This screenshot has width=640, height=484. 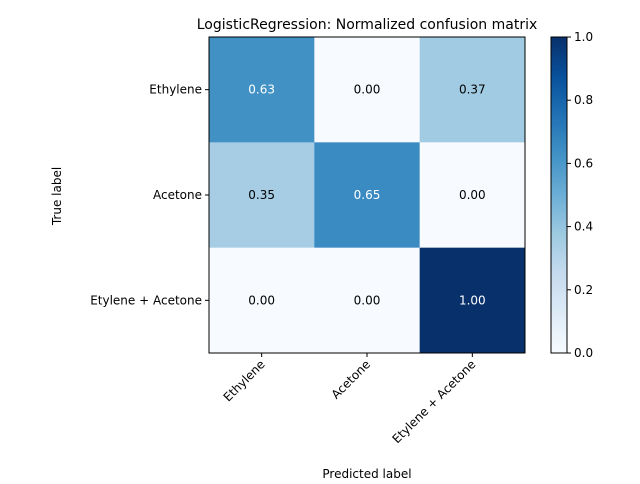 What do you see at coordinates (583, 353) in the screenshot?
I see `colorbar-tick-label: 0.0` at bounding box center [583, 353].